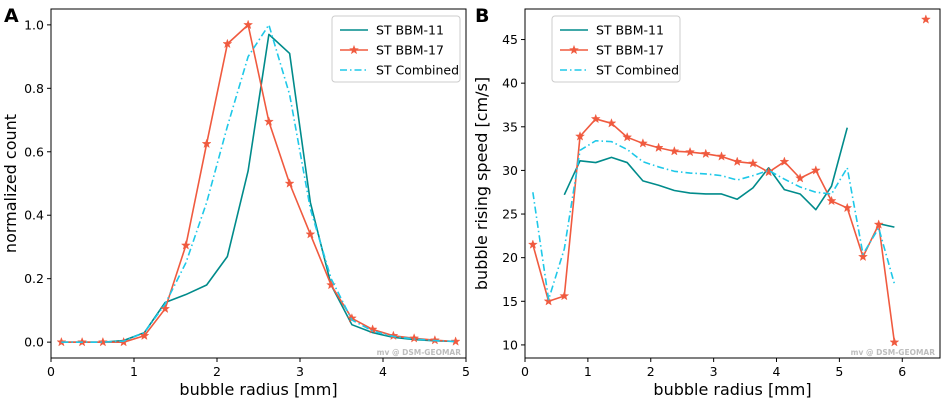 This screenshot has height=404, width=941. I want to click on watermark-a: mv @ DSM-GEOMAR, so click(419, 352).